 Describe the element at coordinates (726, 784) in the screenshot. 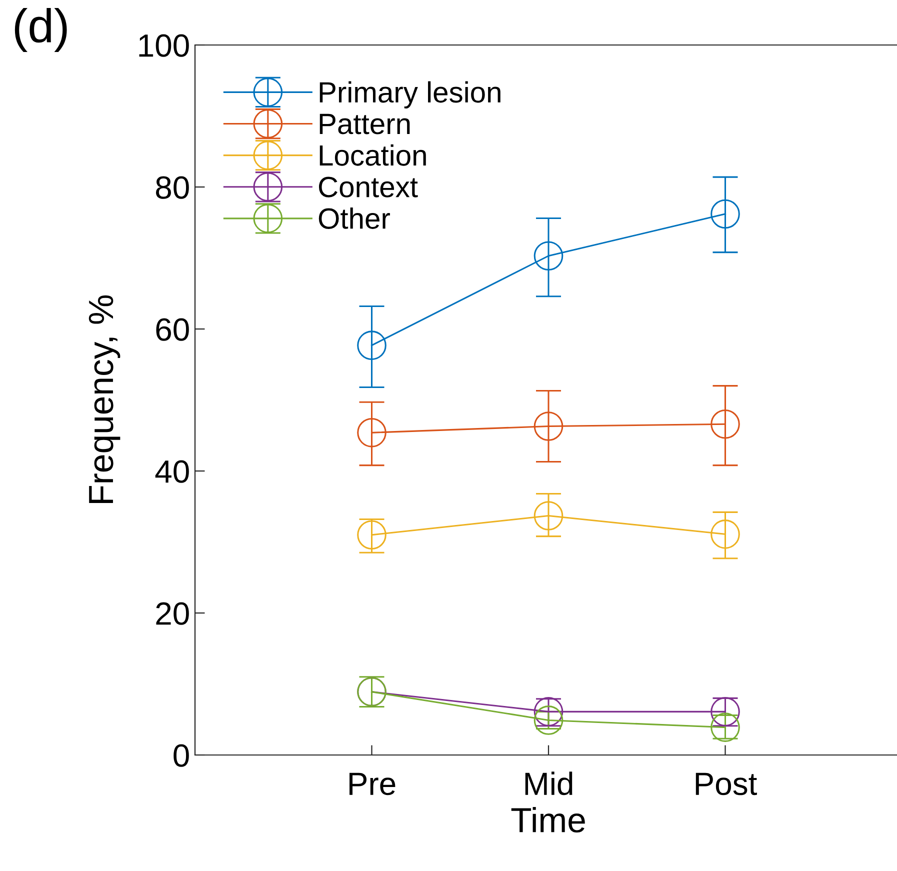

I see `x-tick-label: Post` at that location.